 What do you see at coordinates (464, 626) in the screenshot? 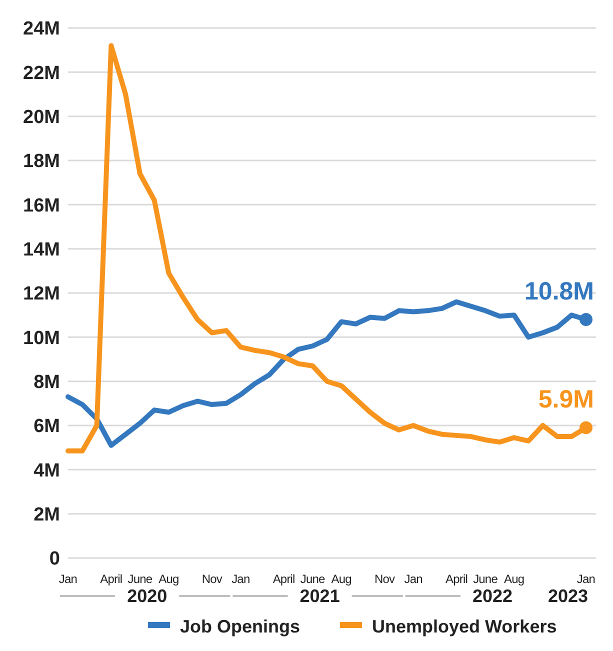
I see `legend-label: Unemployed Workers` at bounding box center [464, 626].